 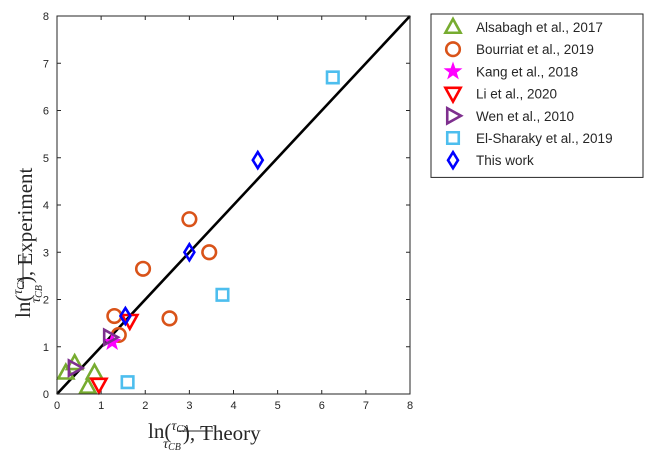 I want to click on legend-label: Kang et al., 2018, so click(x=527, y=71).